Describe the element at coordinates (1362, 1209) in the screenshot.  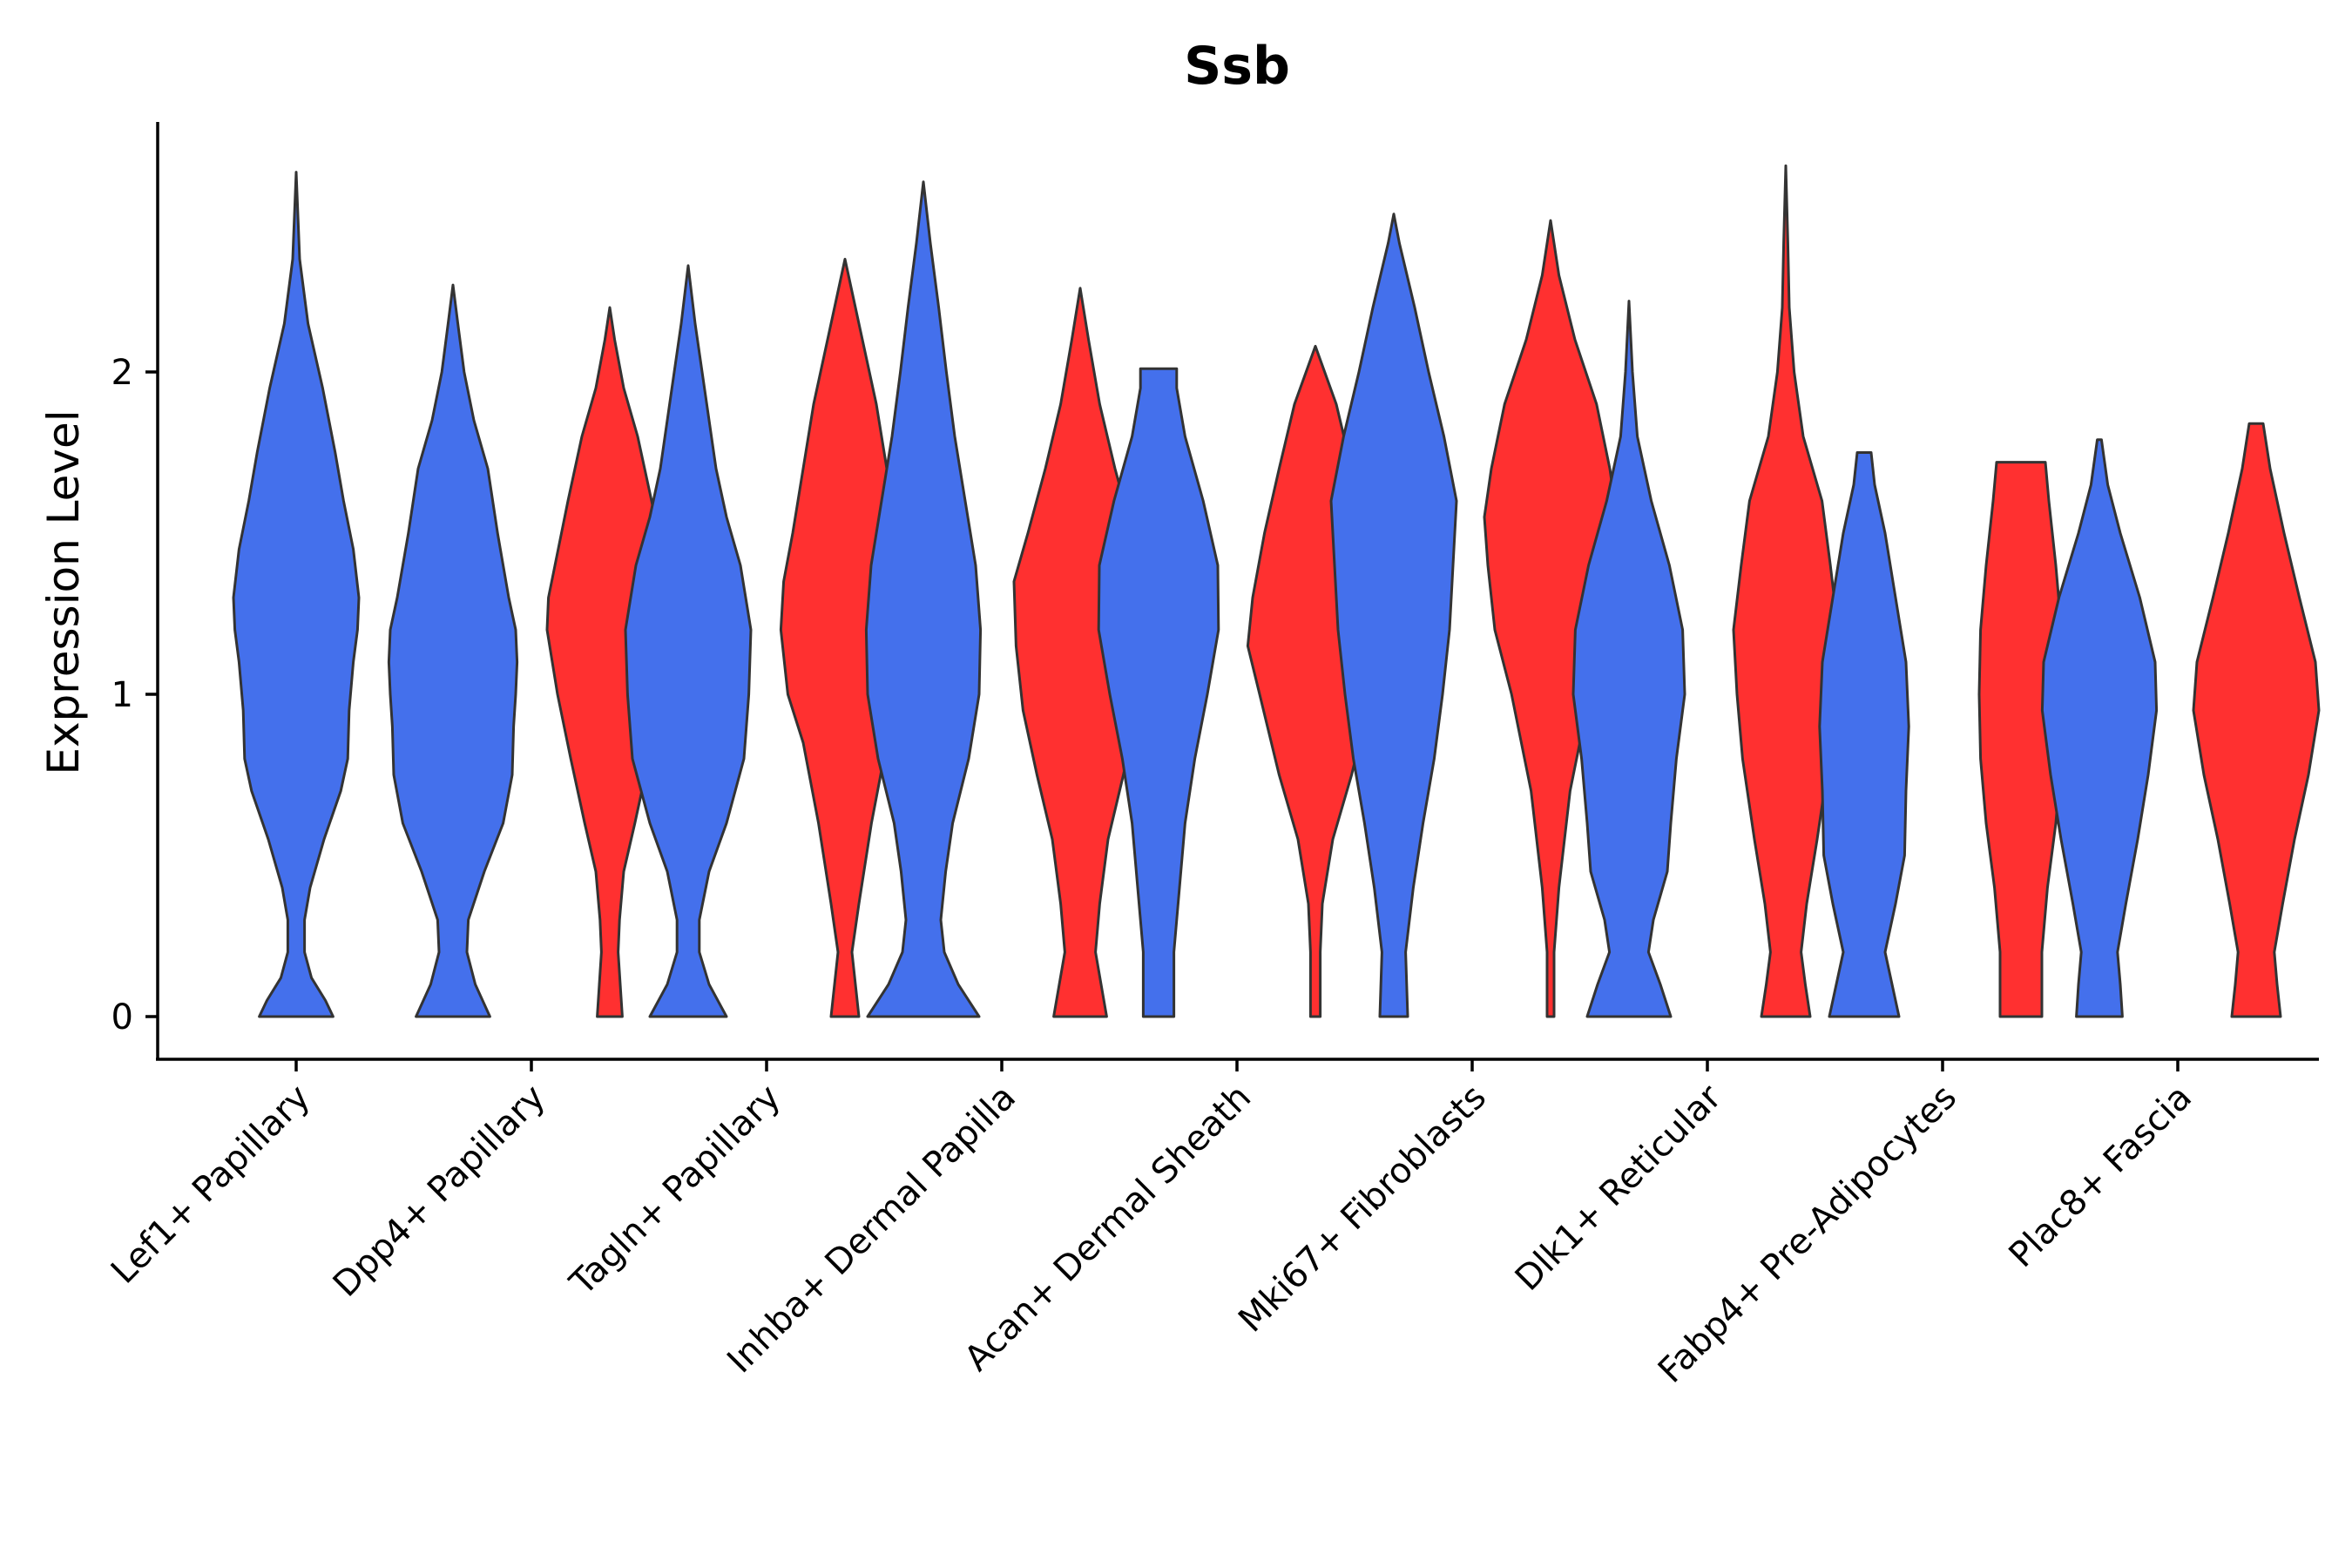
I see `x-tick-label-mki67-fibroblasts: Mki67+ Fibroblasts` at that location.